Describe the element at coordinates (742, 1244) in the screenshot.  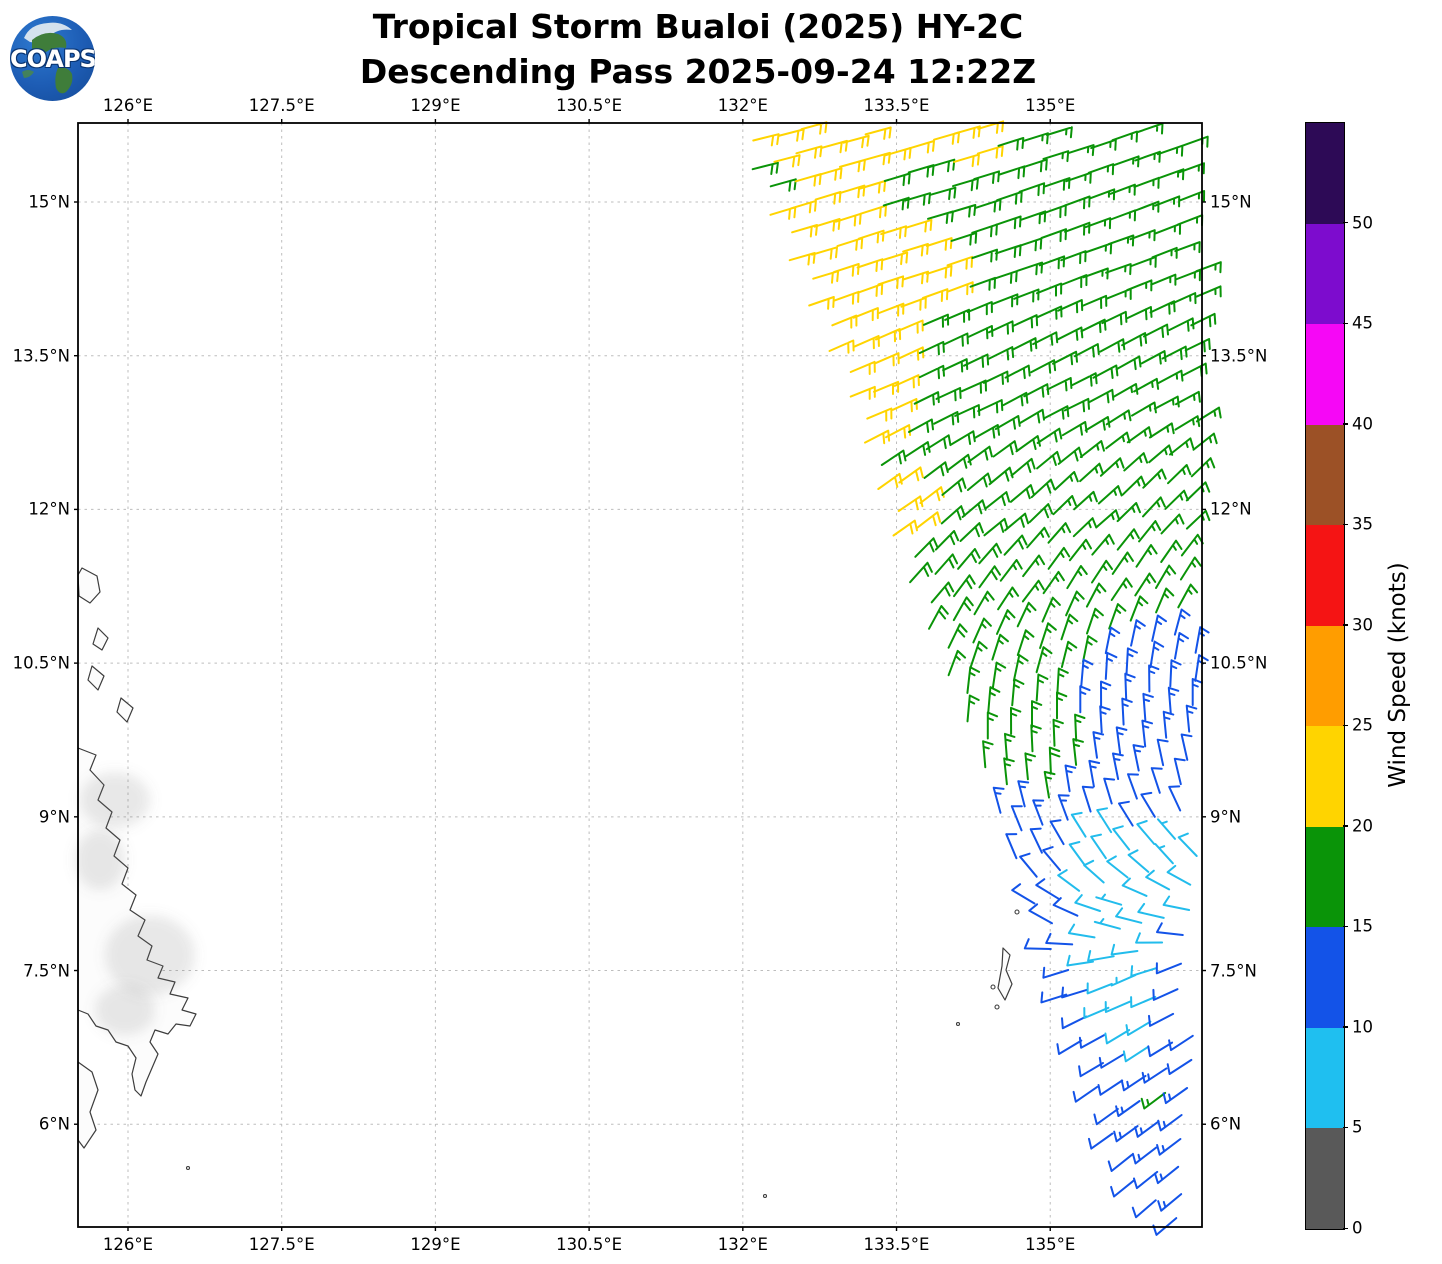
I see `lon-tick-label-bottom: 132°E` at that location.